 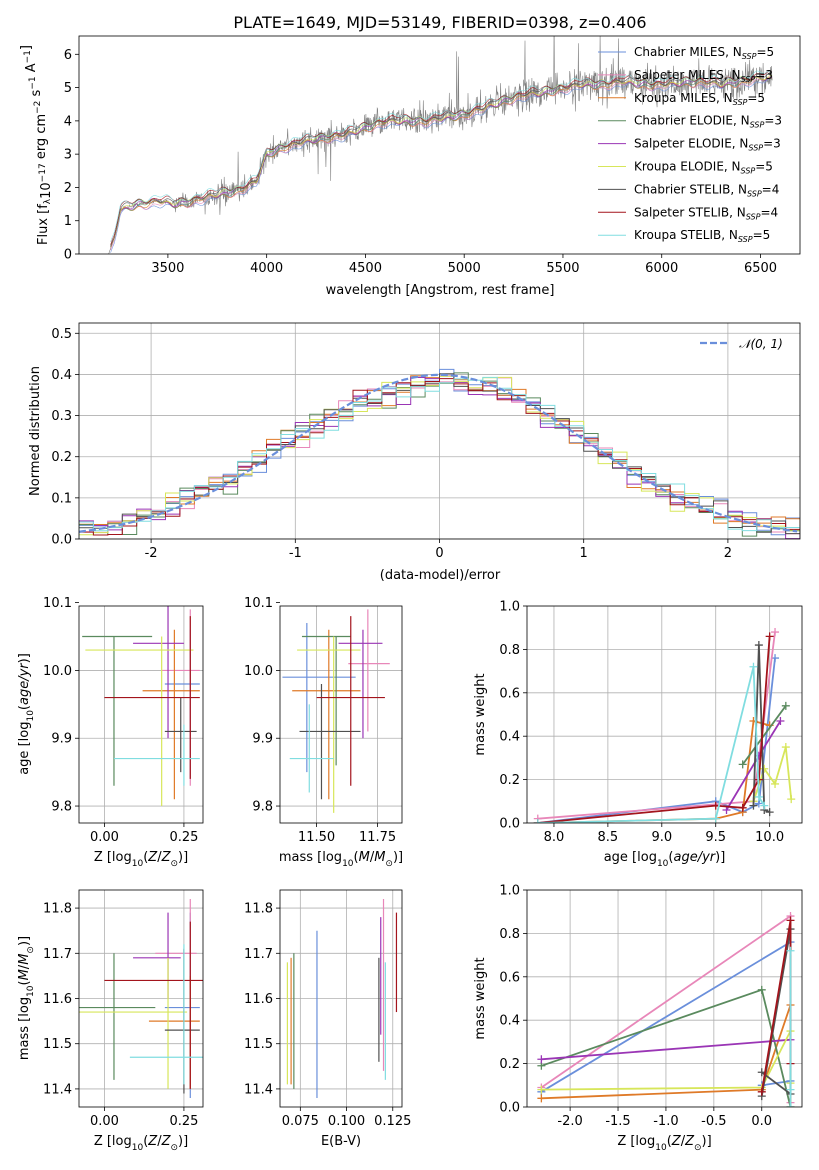 I want to click on errorbar-chabrier-elodie, so click(x=117, y=710).